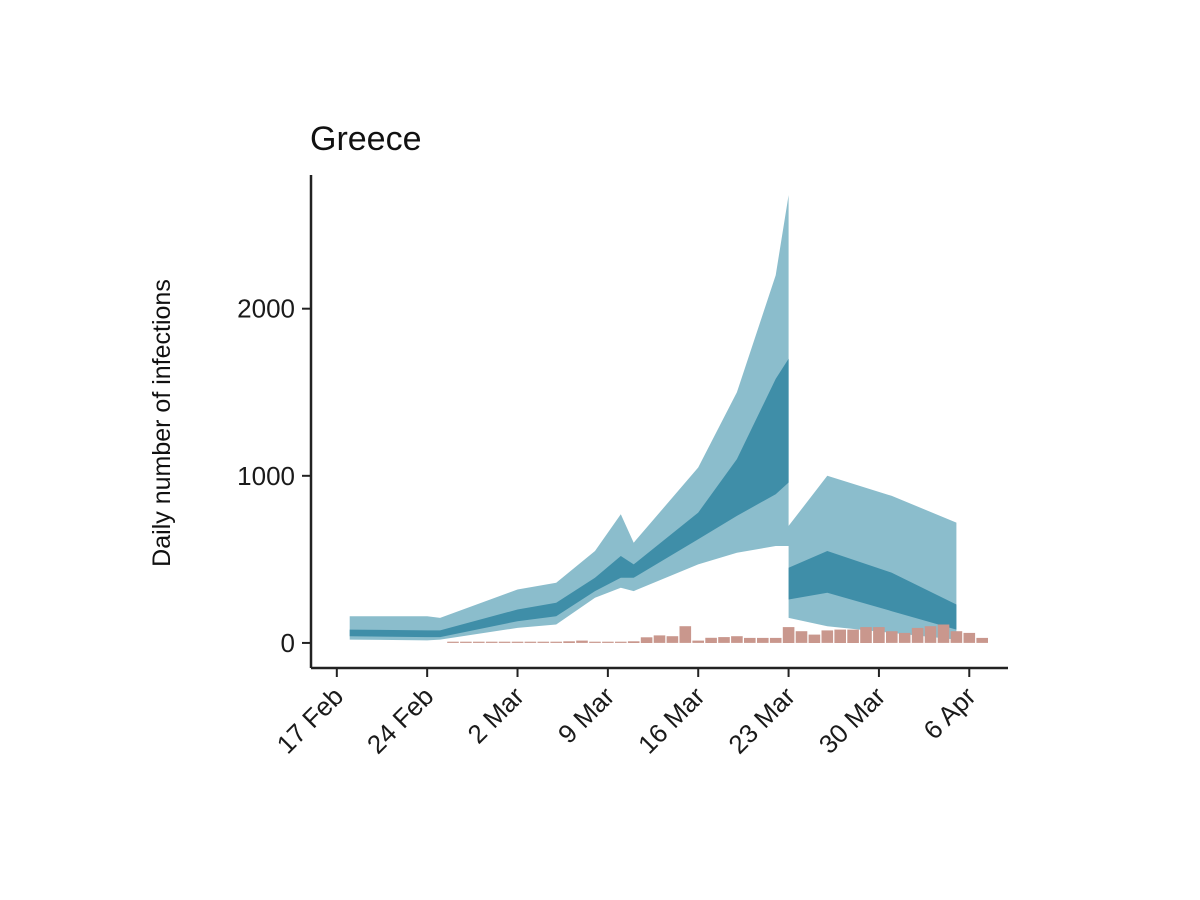  What do you see at coordinates (288, 643) in the screenshot?
I see `y-tick-label: 0` at bounding box center [288, 643].